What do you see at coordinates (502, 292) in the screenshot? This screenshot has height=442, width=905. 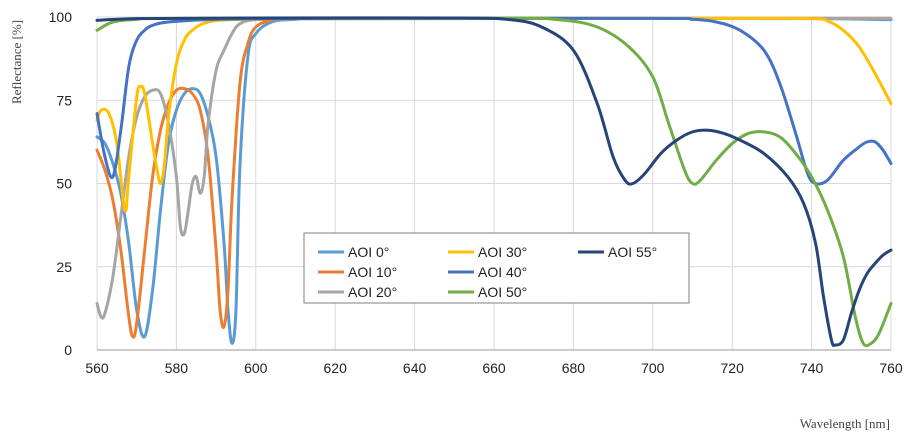 I see `legend-label-5: AOI 50°` at bounding box center [502, 292].